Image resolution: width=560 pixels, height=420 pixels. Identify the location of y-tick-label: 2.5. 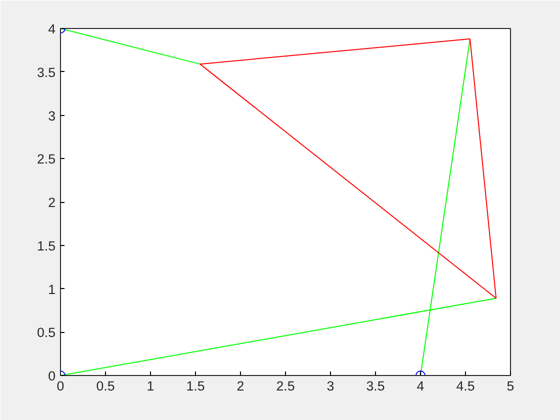
(46, 159).